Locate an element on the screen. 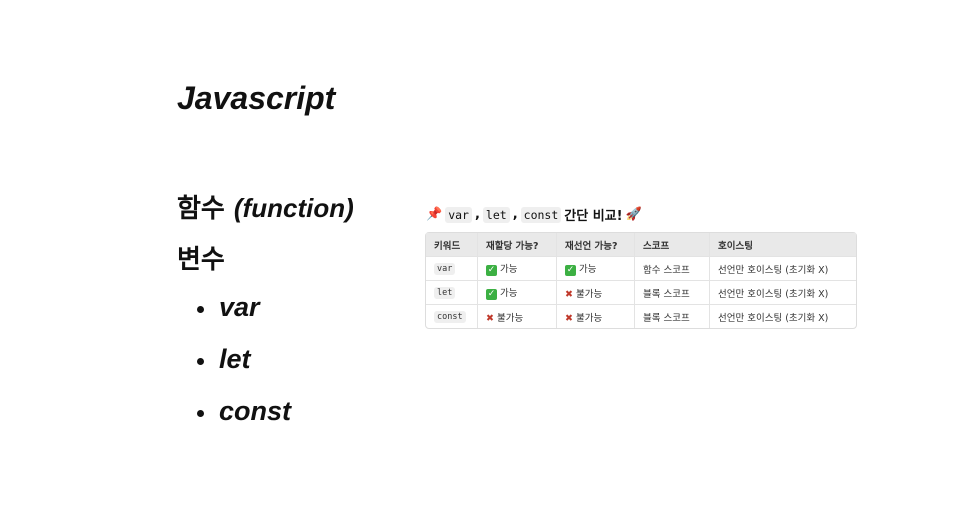  cell-redeclare: ✓ 가능 is located at coordinates (595, 268).